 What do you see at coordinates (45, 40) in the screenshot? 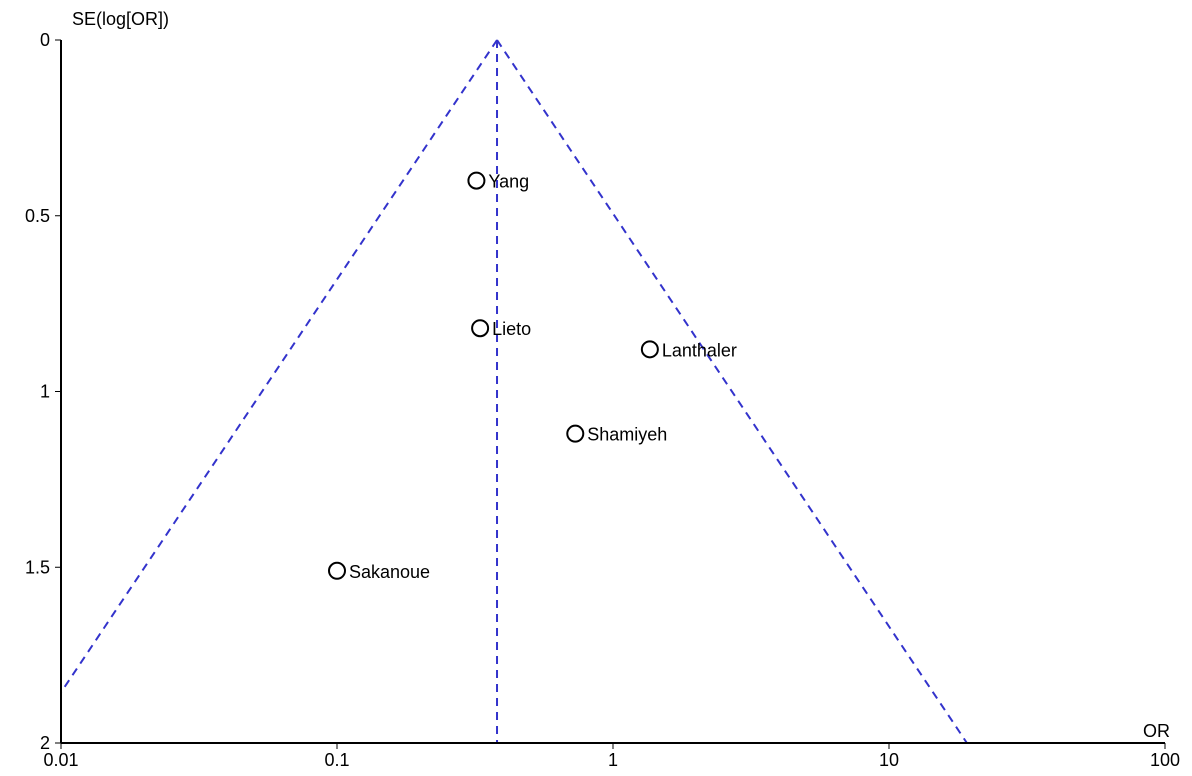
I see `y-tick-label: 0` at bounding box center [45, 40].